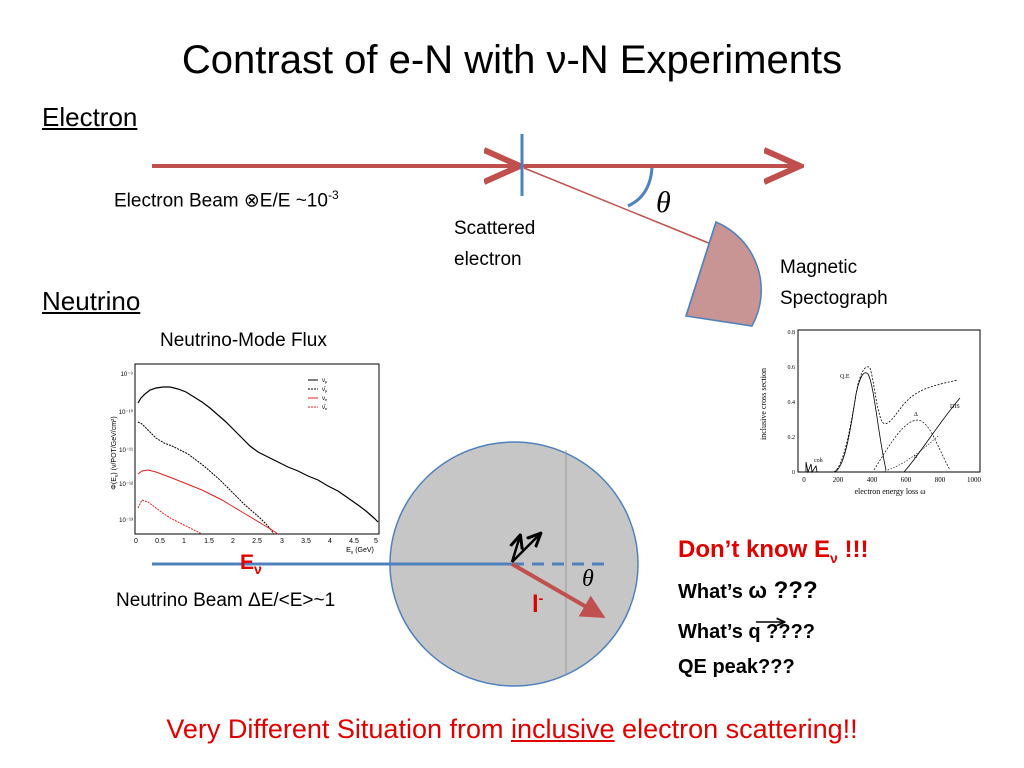 The image size is (1024, 768). What do you see at coordinates (488, 259) in the screenshot?
I see `scattered-label-2: electron` at bounding box center [488, 259].